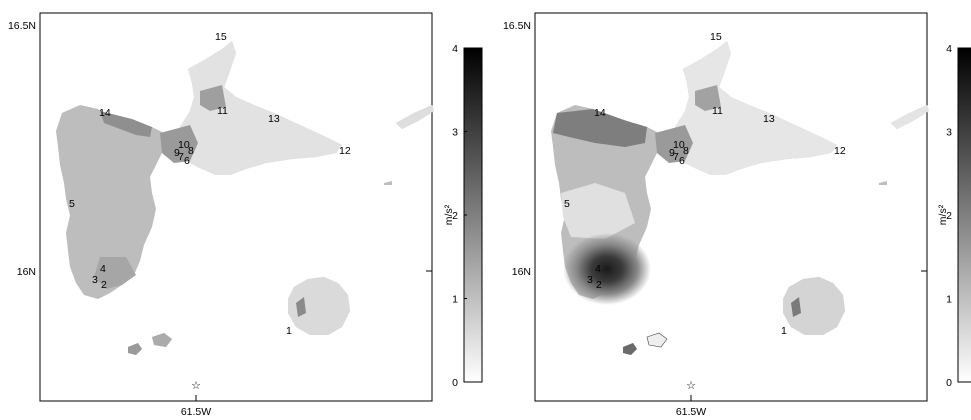  Describe the element at coordinates (463, 216) in the screenshot. I see `colorbar-1: 0 1 2 3 4 m/s²` at that location.